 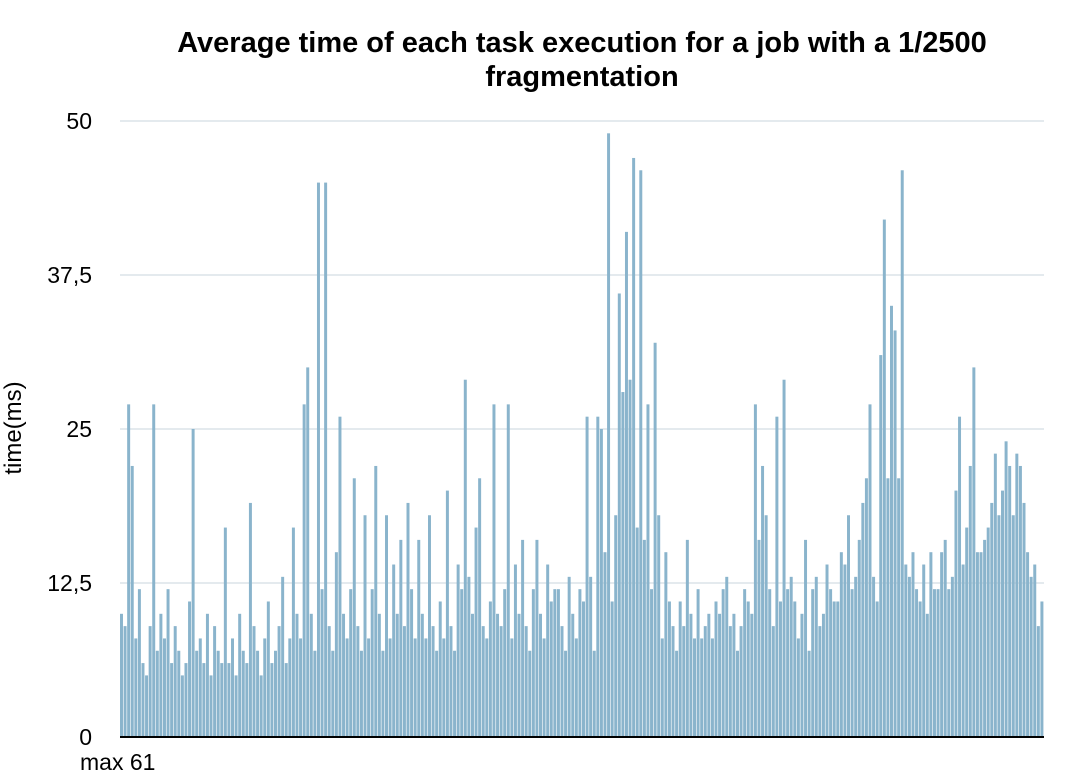 I want to click on chart-title-line-2: fragmentation, so click(x=582, y=77).